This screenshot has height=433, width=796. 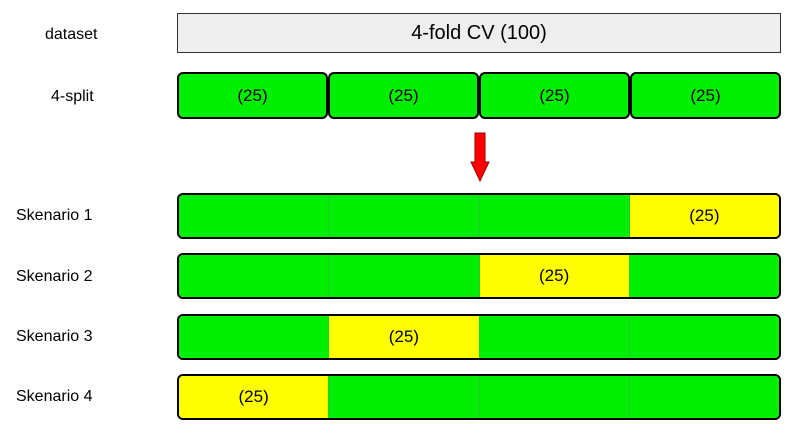 I want to click on down-arrow-icon, so click(x=480, y=157).